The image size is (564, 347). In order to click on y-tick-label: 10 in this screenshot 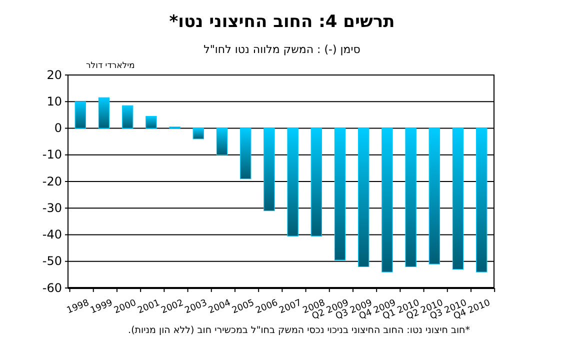, I will do `click(54, 101)`.